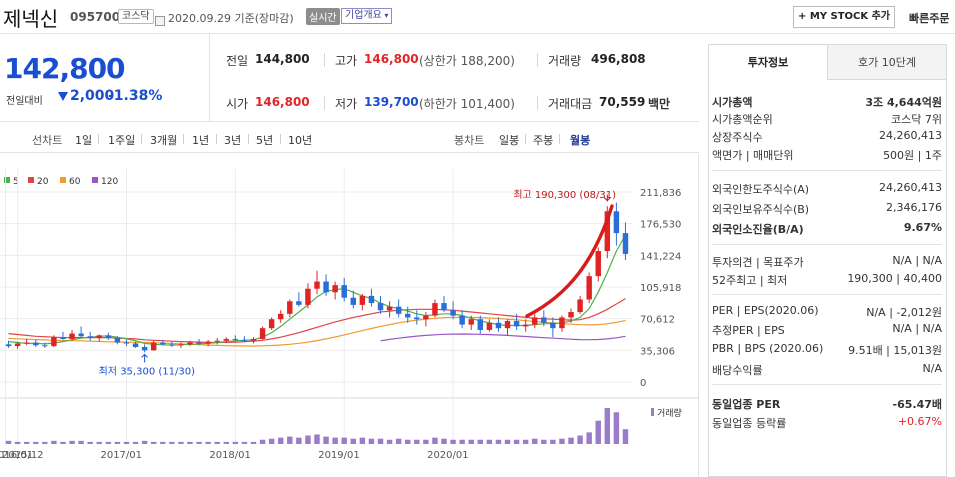 The width and height of the screenshot is (955, 477). I want to click on legend-label: 5, so click(16, 182).